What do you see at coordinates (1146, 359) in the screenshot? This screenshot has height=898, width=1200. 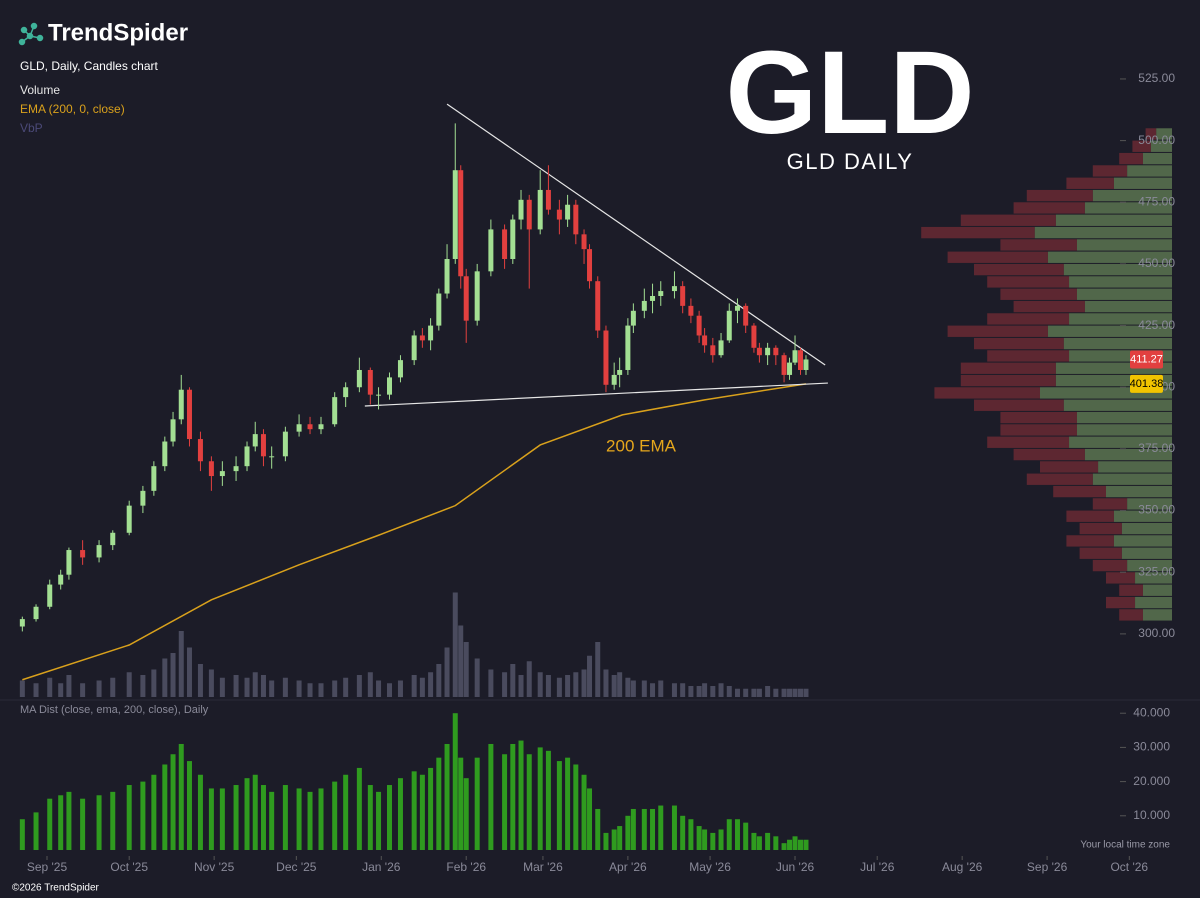 I see `price-label-box` at bounding box center [1146, 359].